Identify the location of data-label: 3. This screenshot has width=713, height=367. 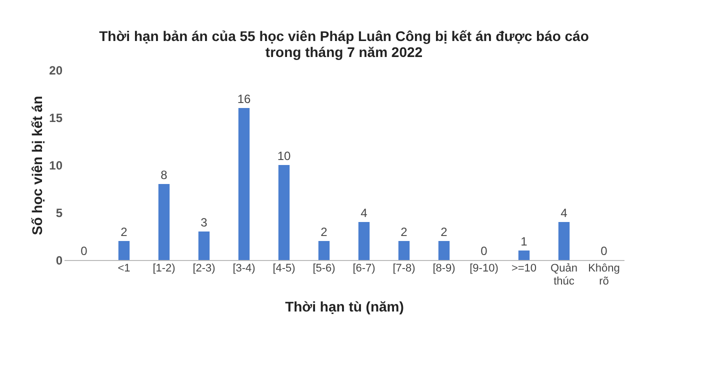
(204, 223).